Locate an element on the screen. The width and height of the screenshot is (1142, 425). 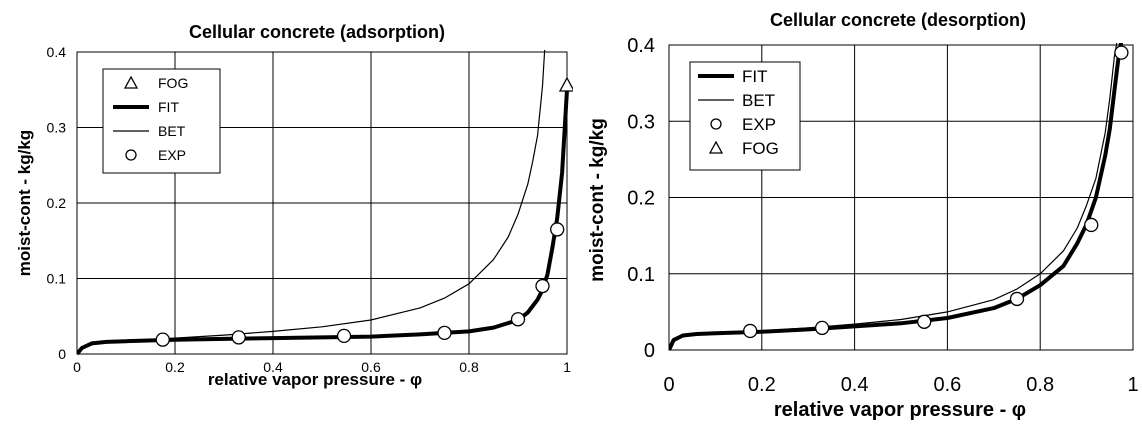
fog-data-point is located at coordinates (565, 84).